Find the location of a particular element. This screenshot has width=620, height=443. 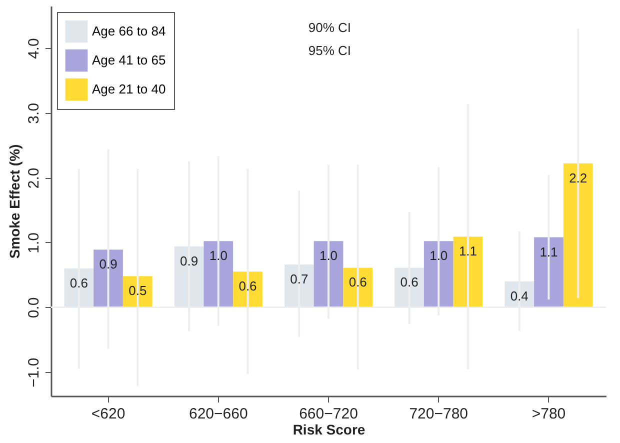

y-tick-label: 0.0 is located at coordinates (34, 307).